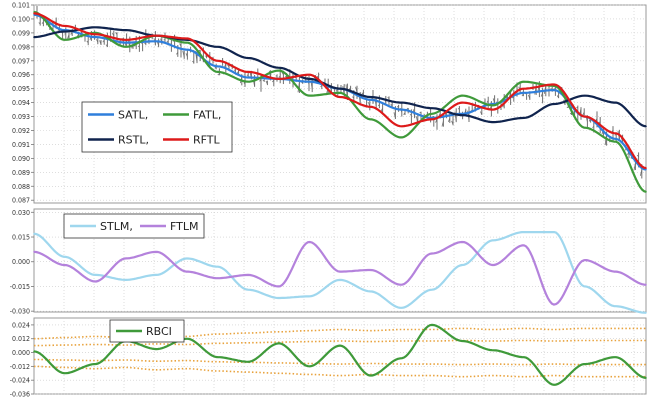 The width and height of the screenshot is (650, 400). I want to click on y-tick-label: 0.099, so click(21, 33).